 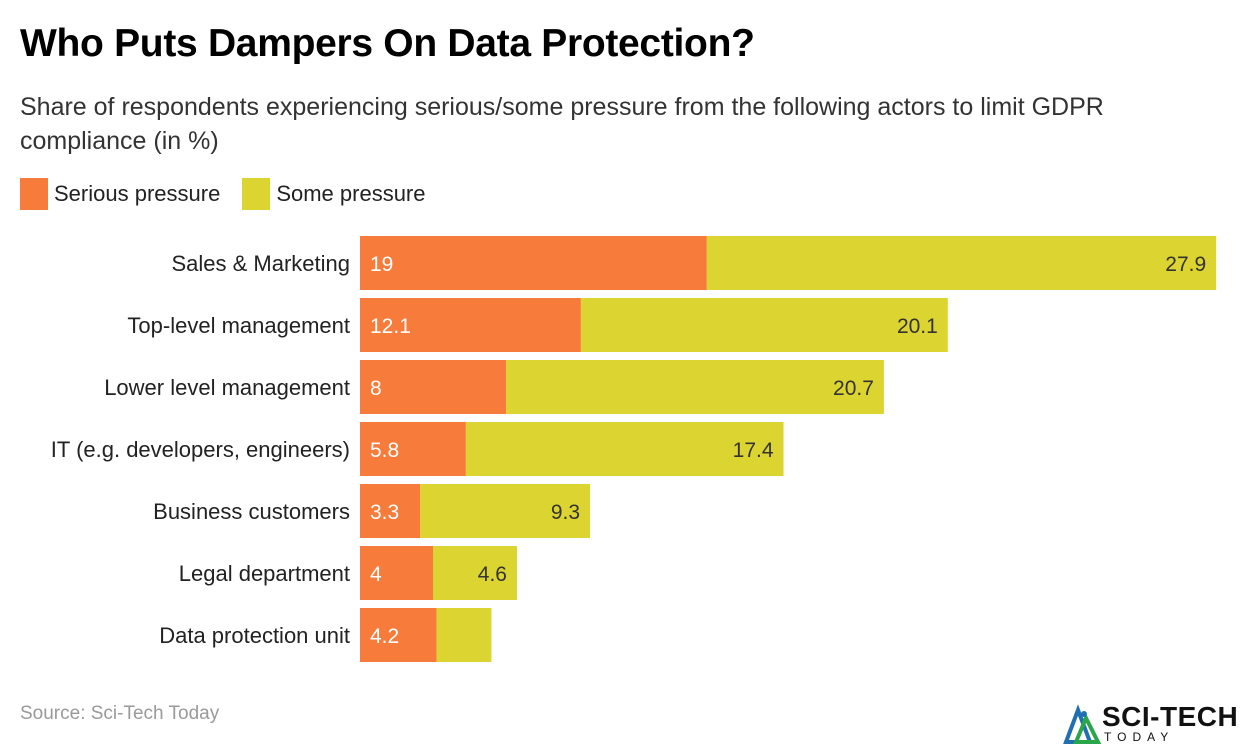 What do you see at coordinates (376, 388) in the screenshot?
I see `value-label-serious: 8` at bounding box center [376, 388].